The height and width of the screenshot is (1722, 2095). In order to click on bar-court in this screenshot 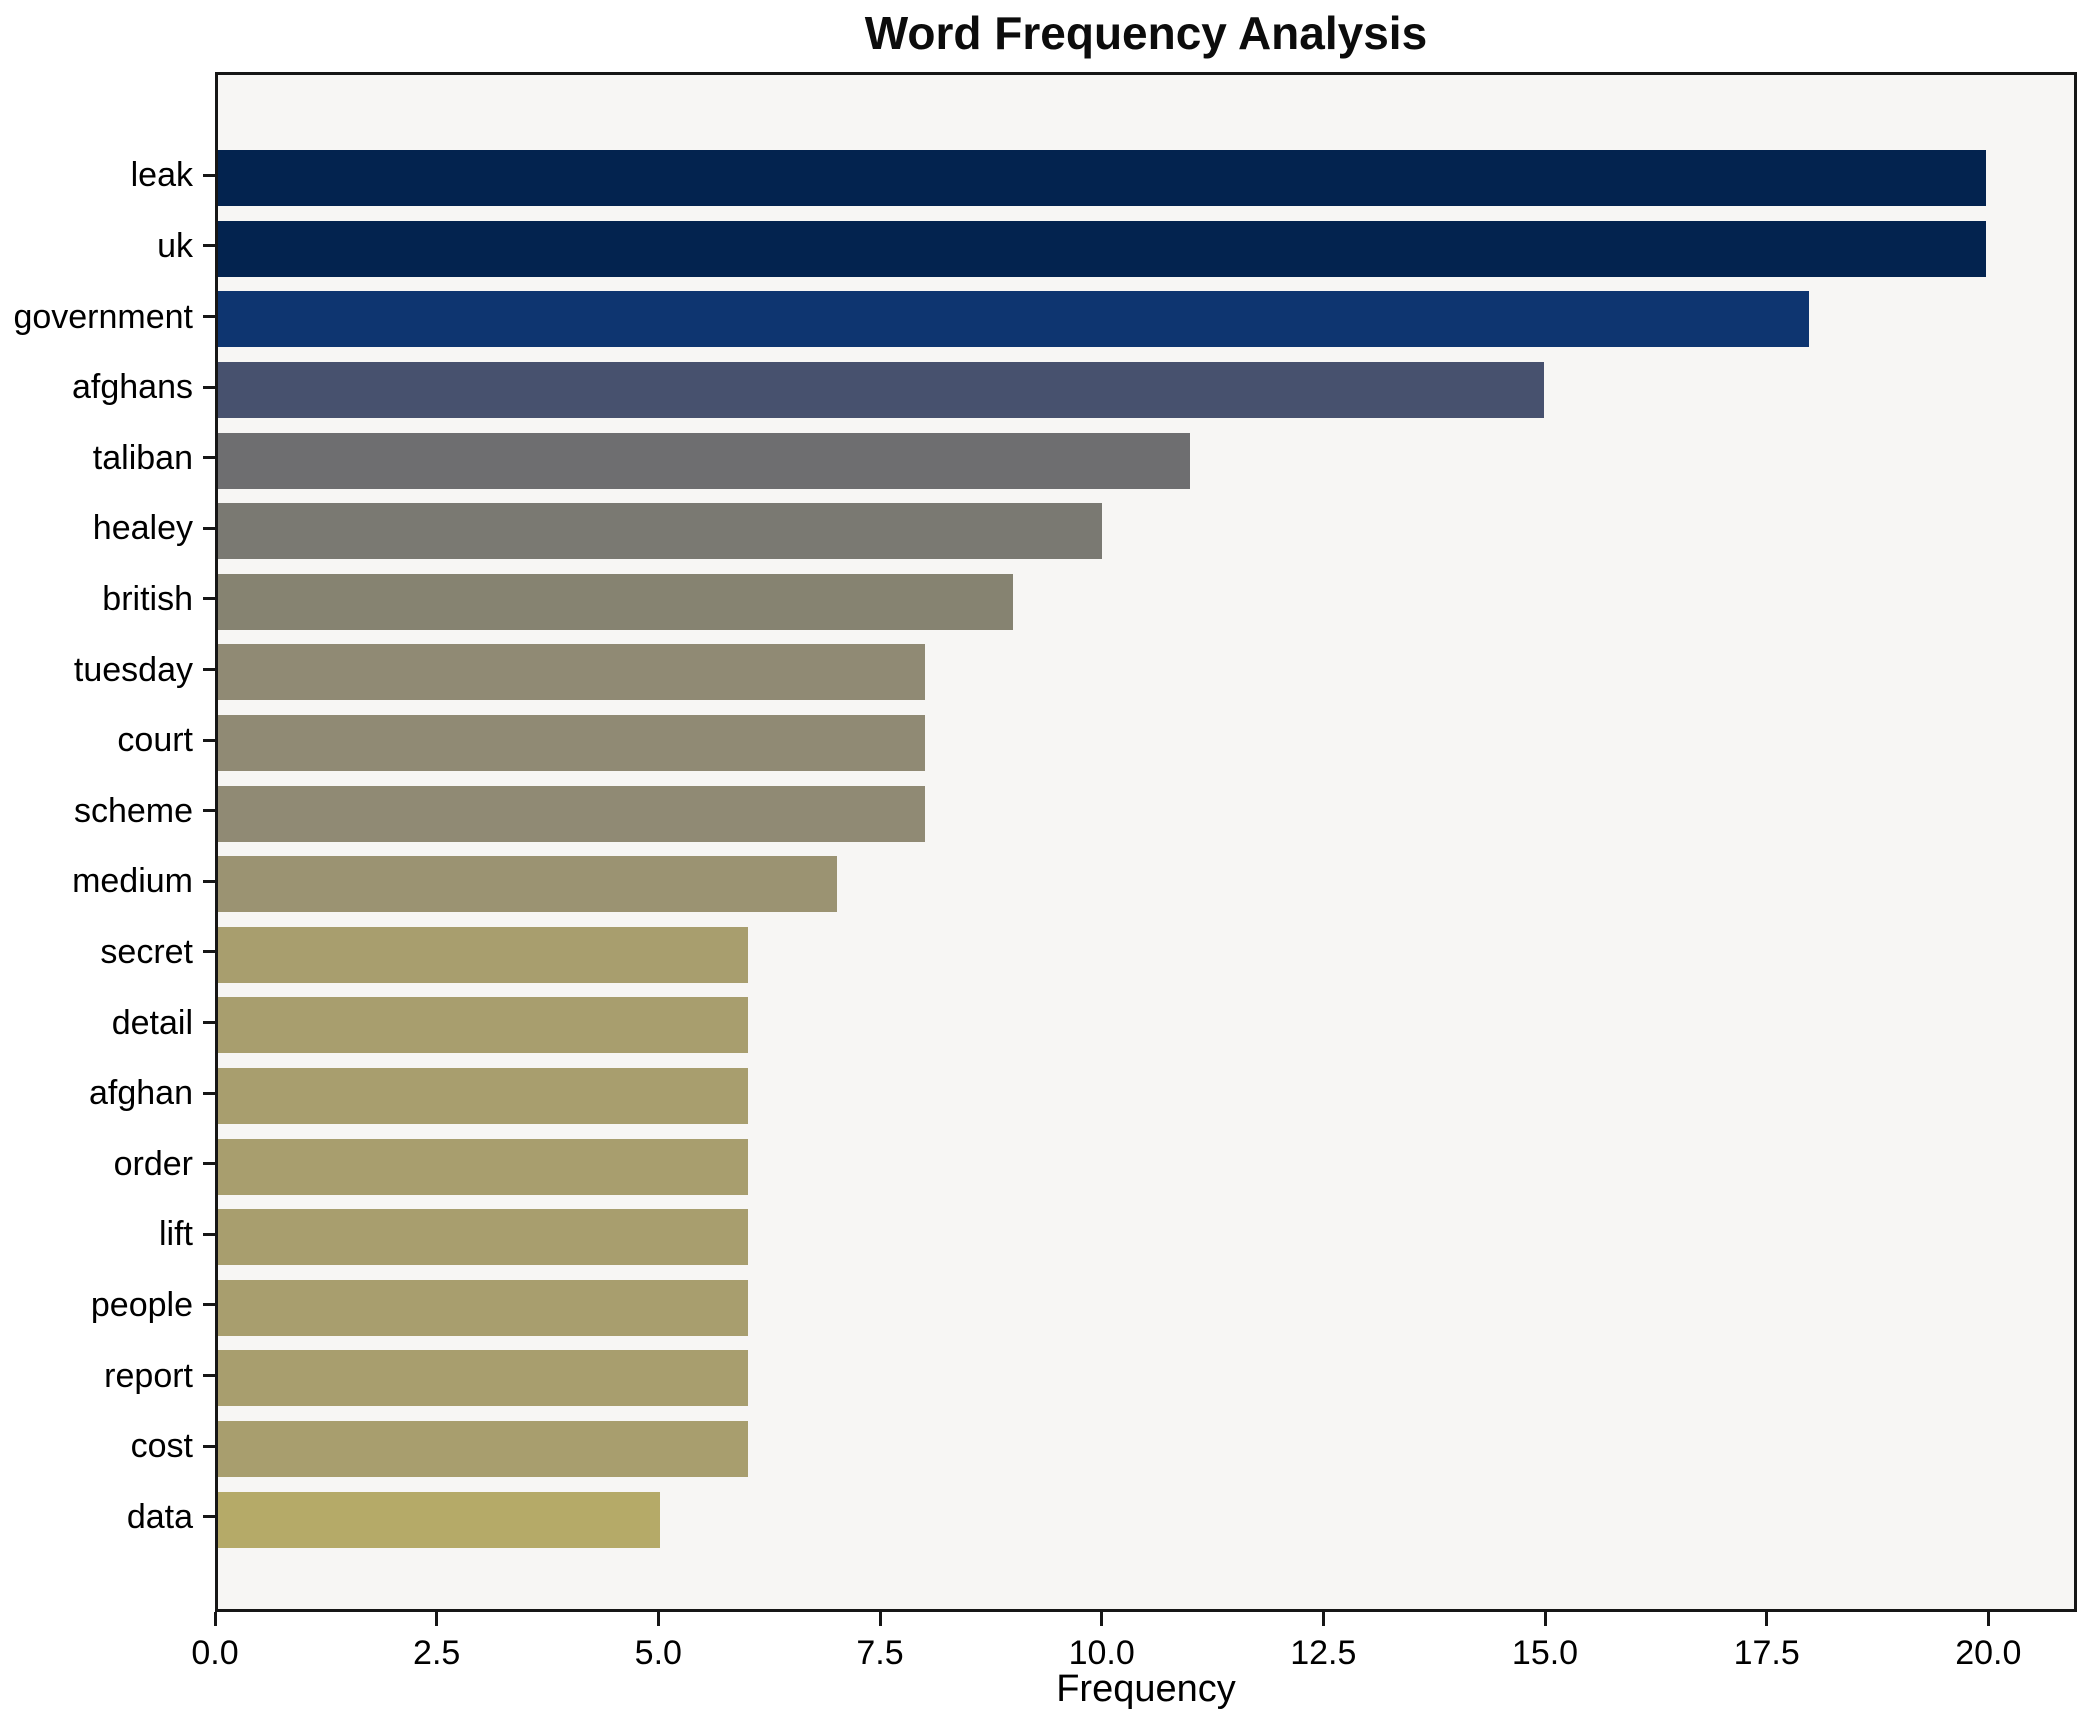, I will do `click(572, 743)`.